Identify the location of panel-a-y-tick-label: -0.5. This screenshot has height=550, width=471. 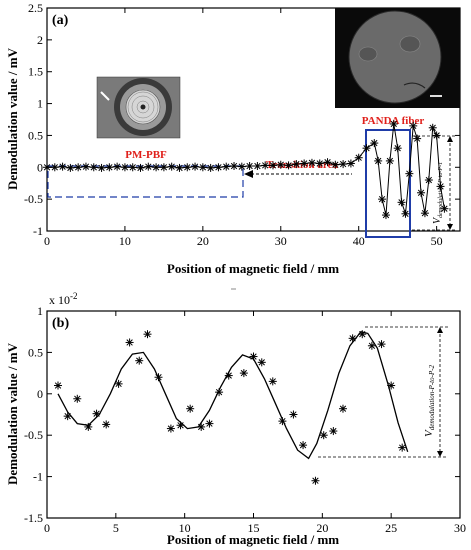
(33, 199).